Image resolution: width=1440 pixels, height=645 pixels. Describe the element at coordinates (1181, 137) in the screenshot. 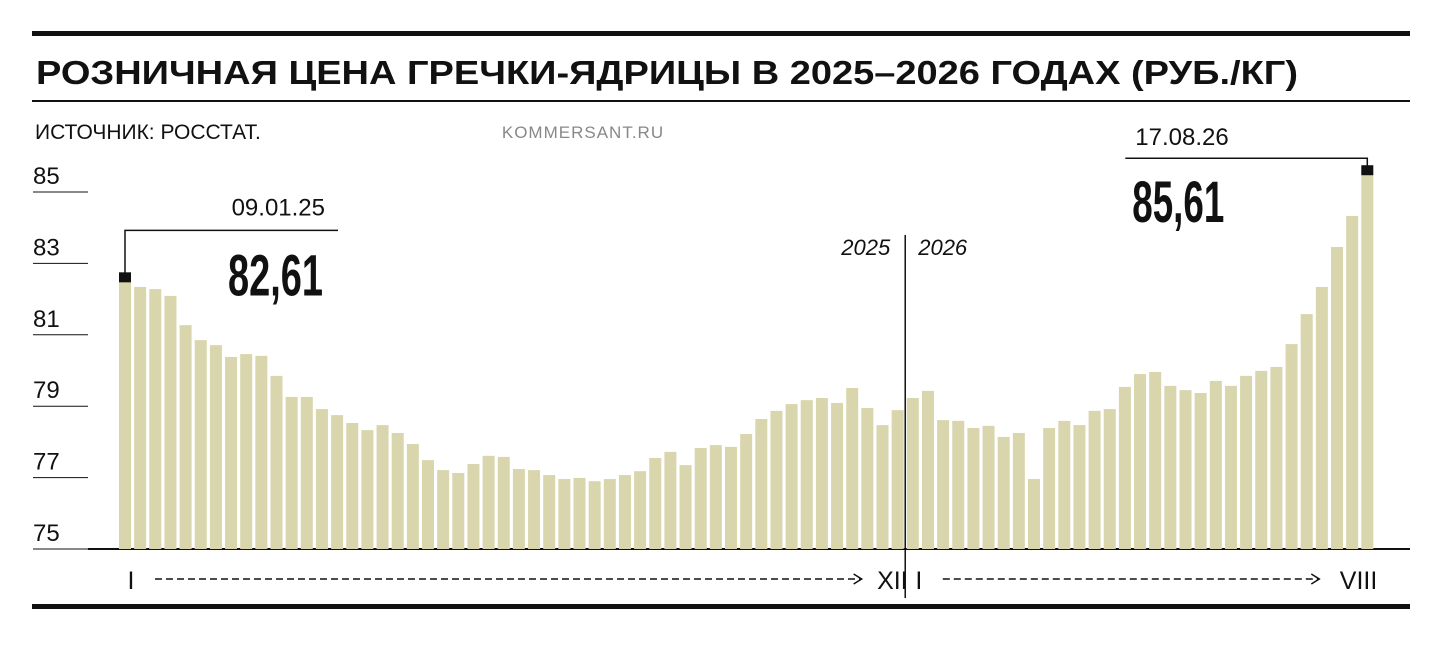

I see `date-label: 17.08.26` at that location.